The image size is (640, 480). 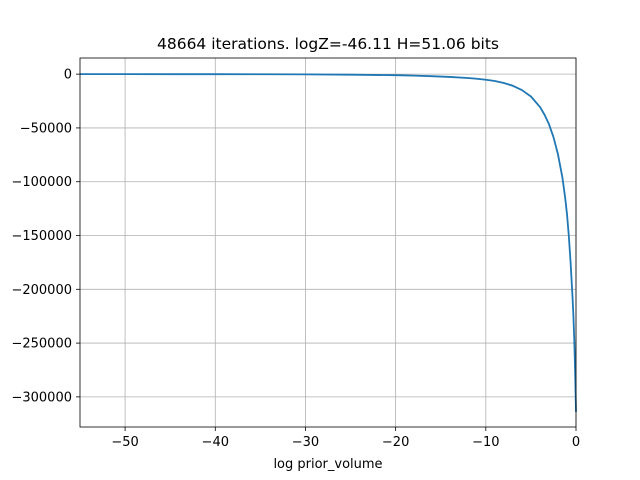 What do you see at coordinates (41, 182) in the screenshot?
I see `y-tick-label: −100000` at bounding box center [41, 182].